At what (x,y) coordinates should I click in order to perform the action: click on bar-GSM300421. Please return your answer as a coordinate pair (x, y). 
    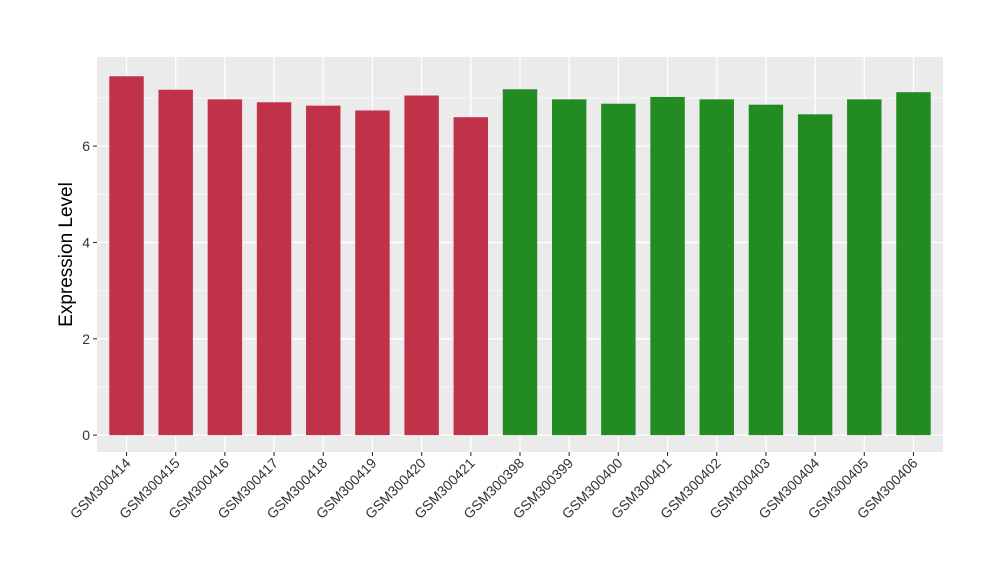
    Looking at the image, I should click on (471, 276).